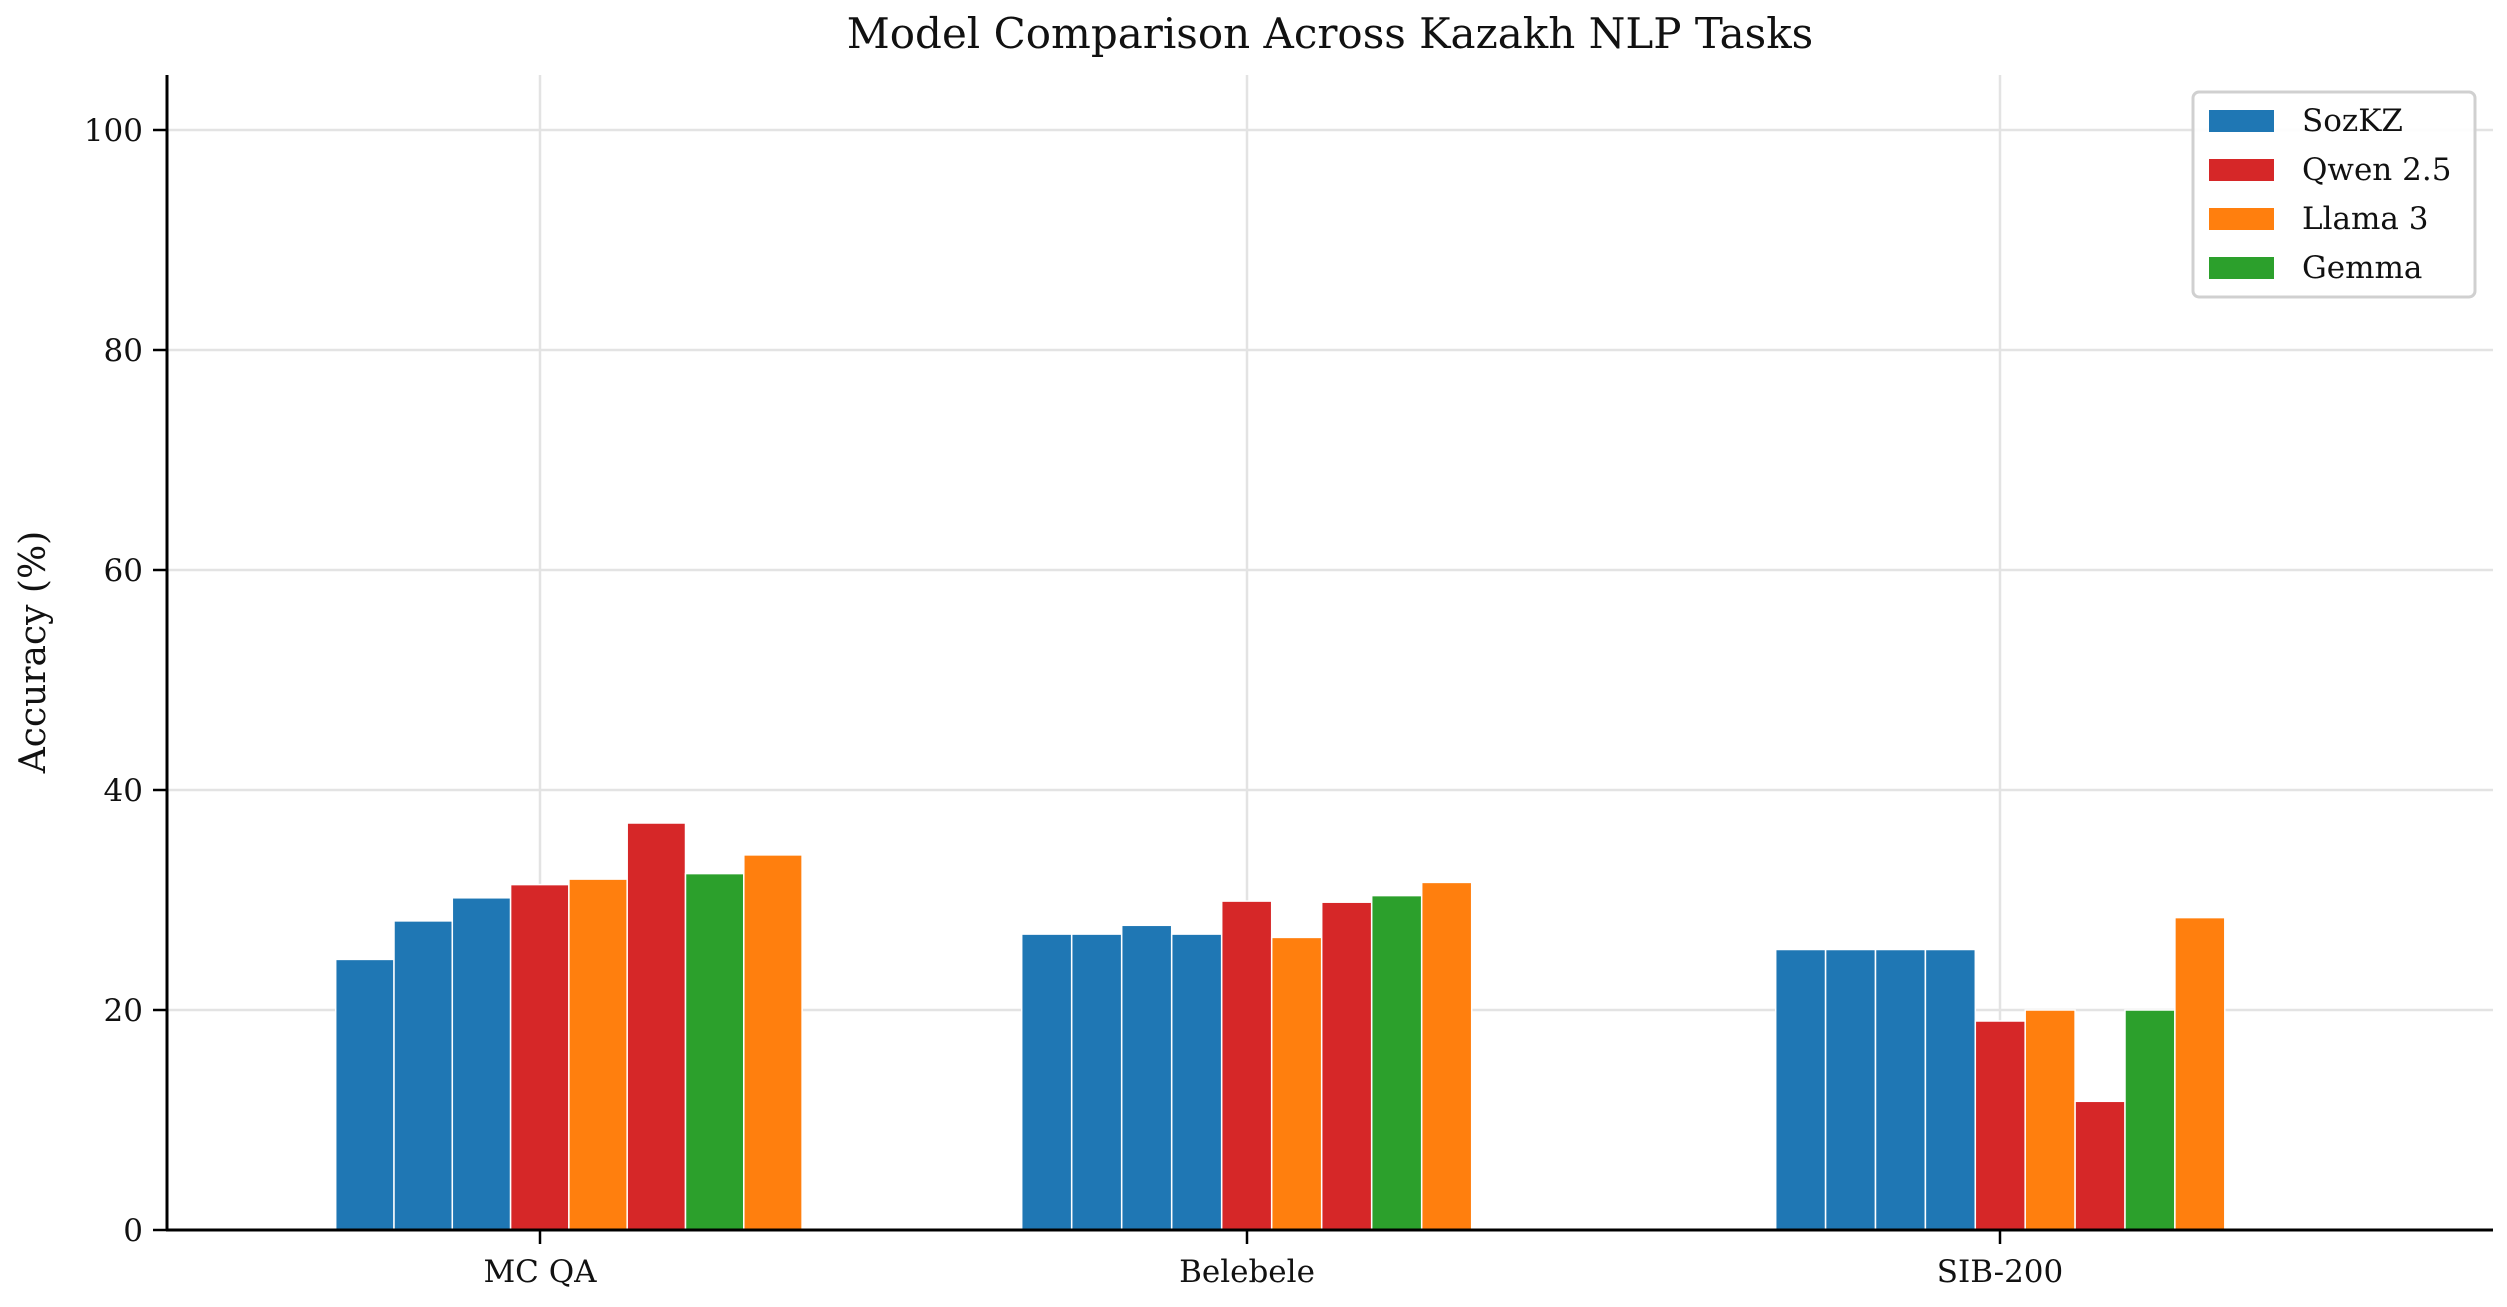  Describe the element at coordinates (33, 652) in the screenshot. I see `y-axis-label: Accuracy (%)` at that location.